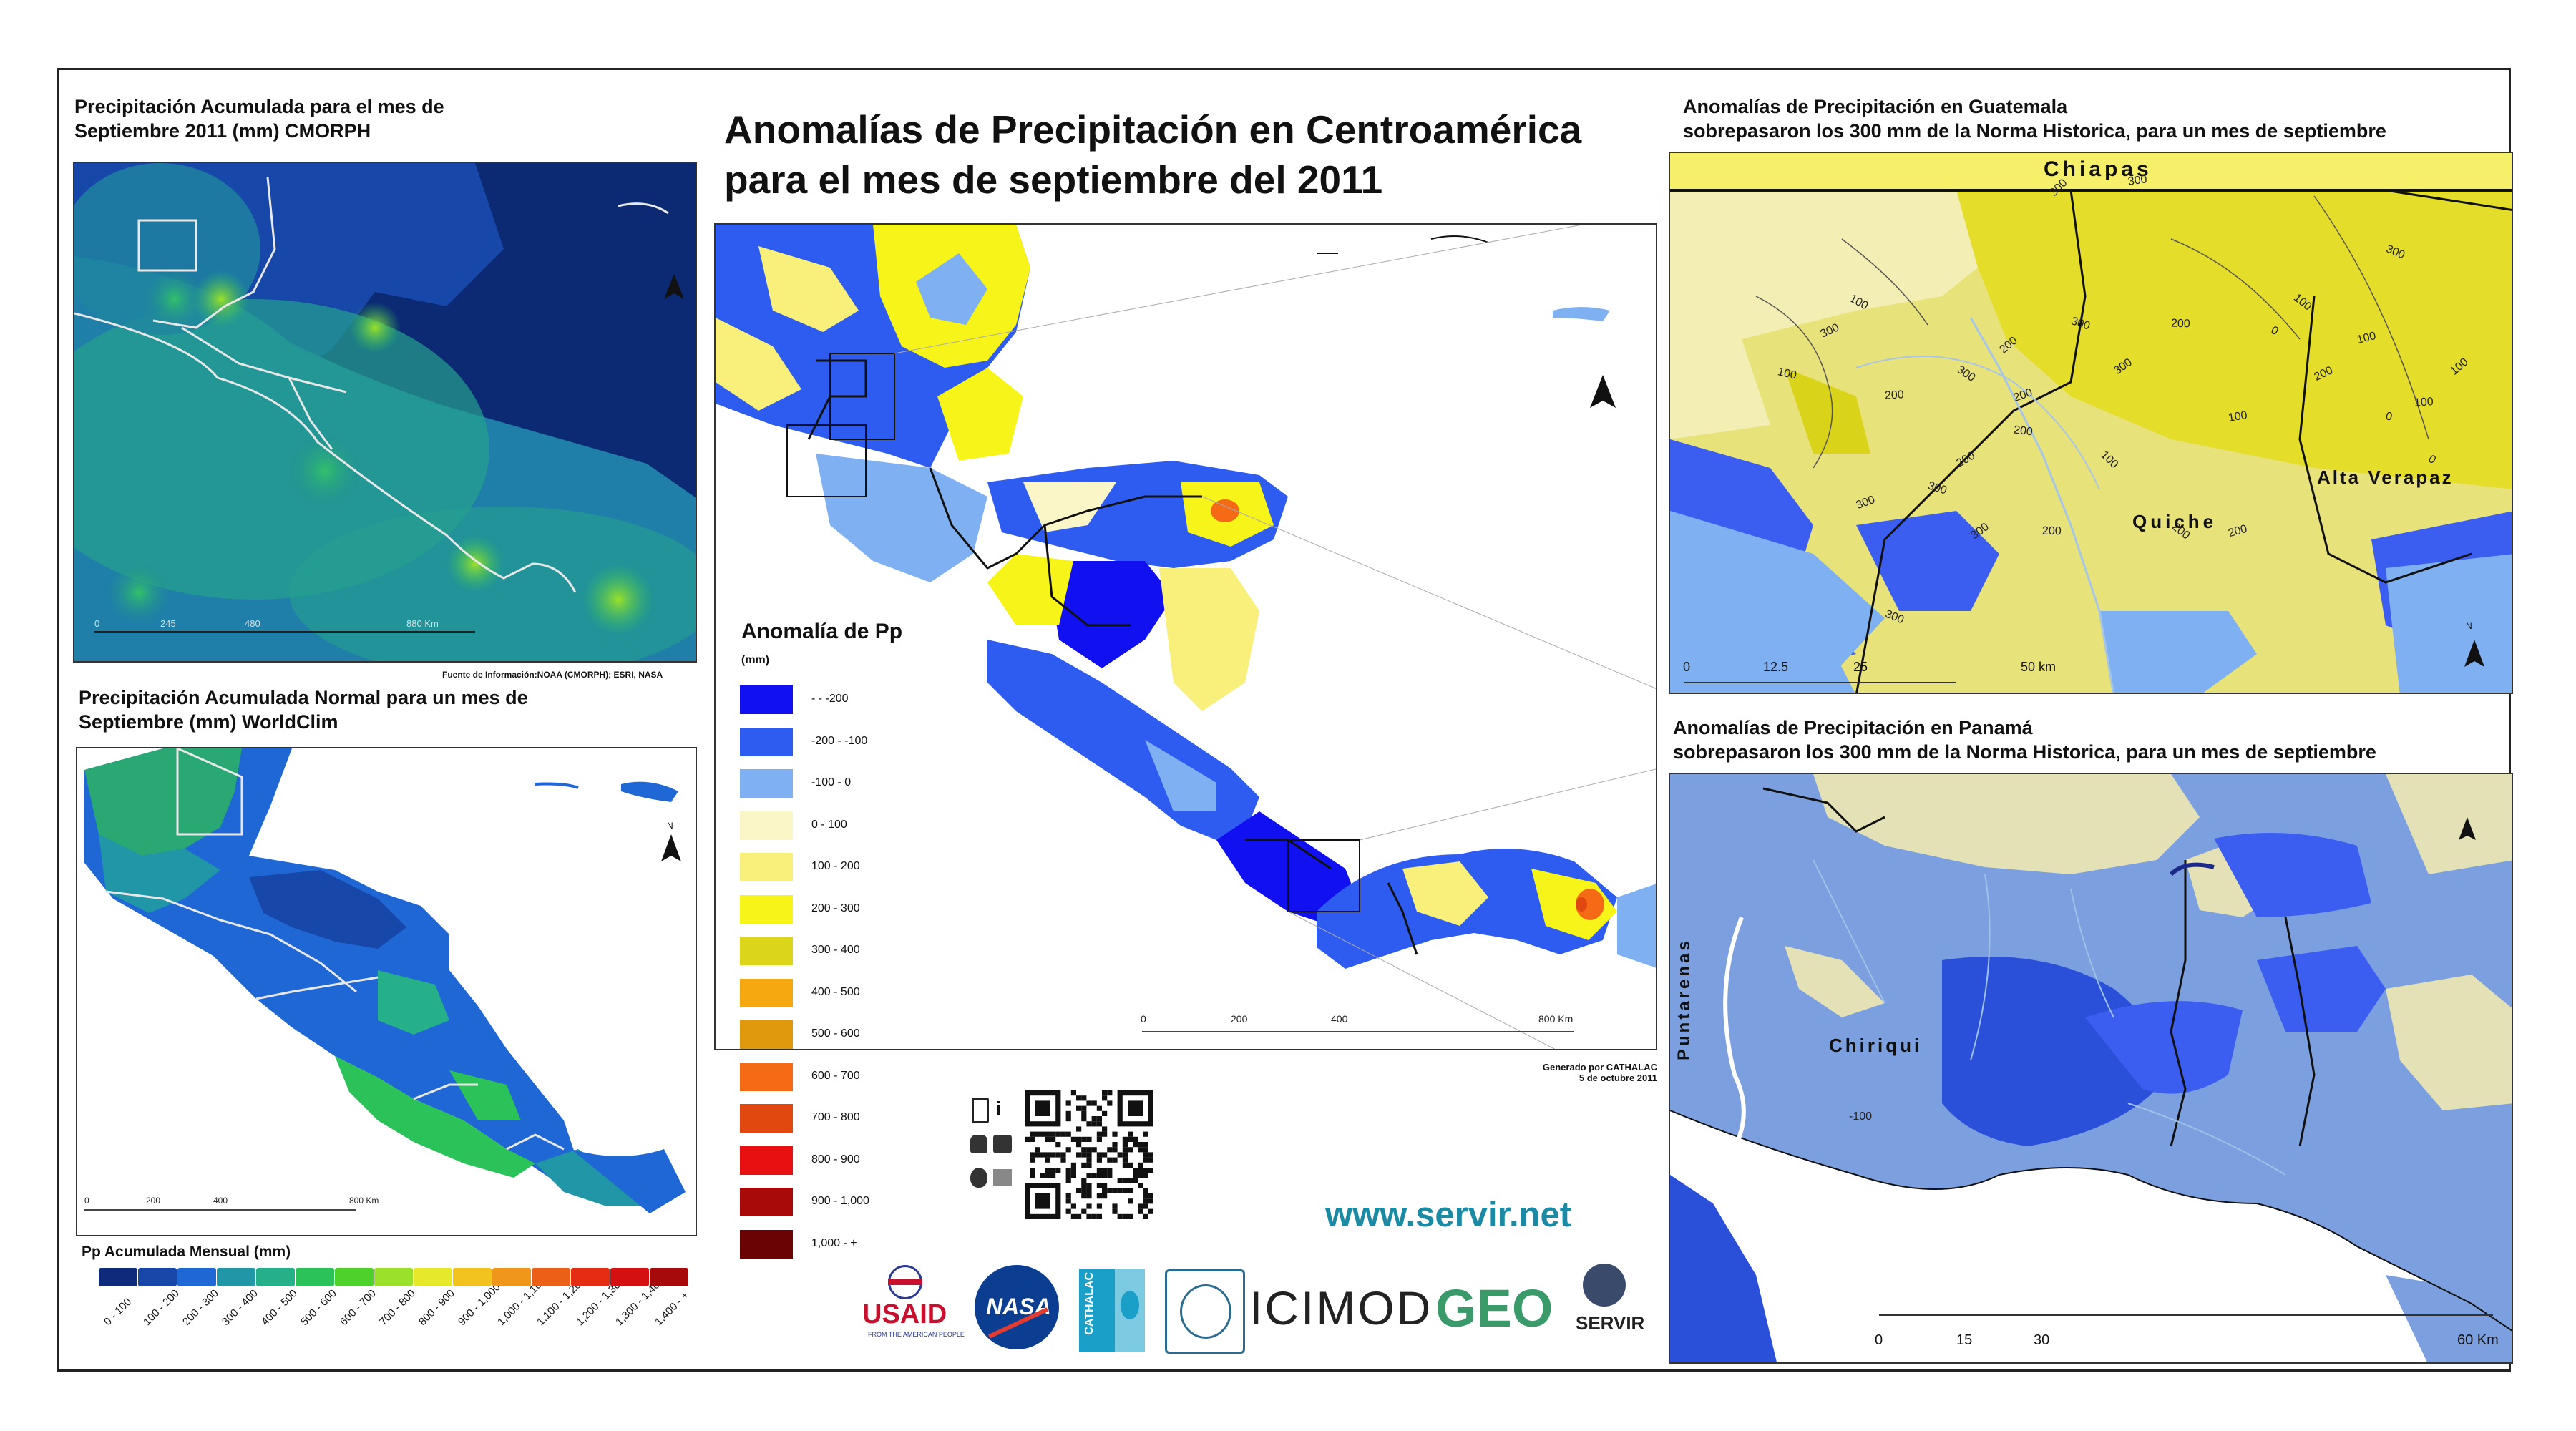 This screenshot has height=1431, width=2576. What do you see at coordinates (829, 825) in the screenshot?
I see `anomaly-legend-label: 0 - 100` at bounding box center [829, 825].